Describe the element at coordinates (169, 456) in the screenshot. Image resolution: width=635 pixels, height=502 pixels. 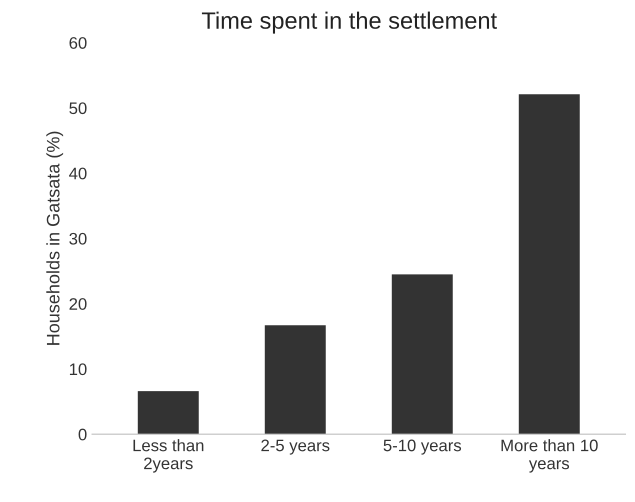
I see `x-tick-label: Less than 2years` at that location.